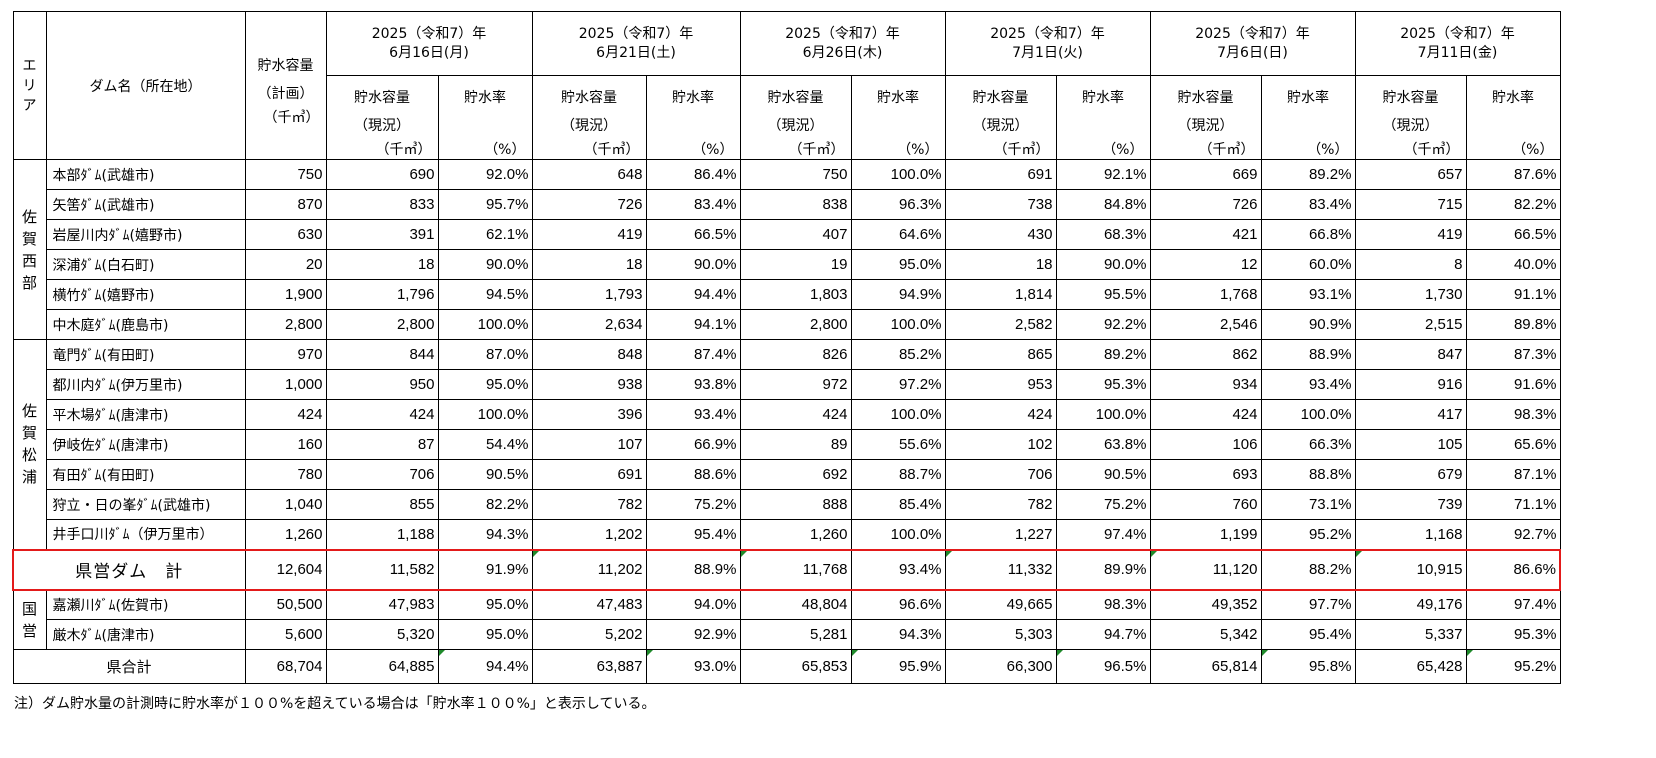  Describe the element at coordinates (285, 634) in the screenshot. I see `plan-capacity-cell: 5,600` at that location.